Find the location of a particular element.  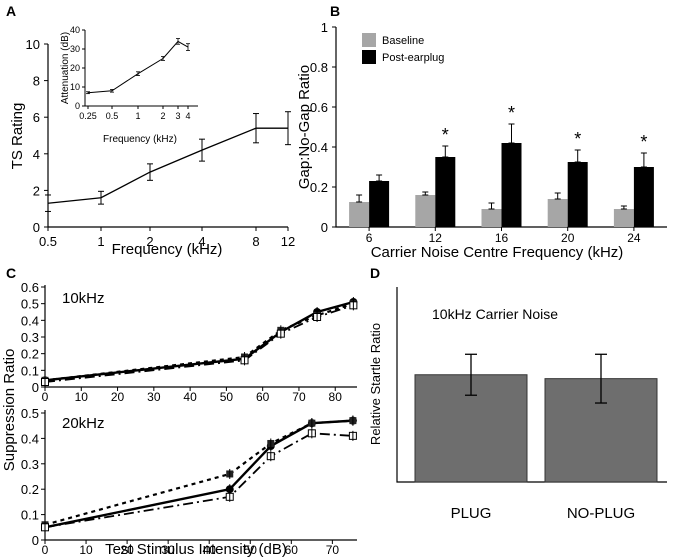

panel-c-line-dashdot is located at coordinates (198, 480).